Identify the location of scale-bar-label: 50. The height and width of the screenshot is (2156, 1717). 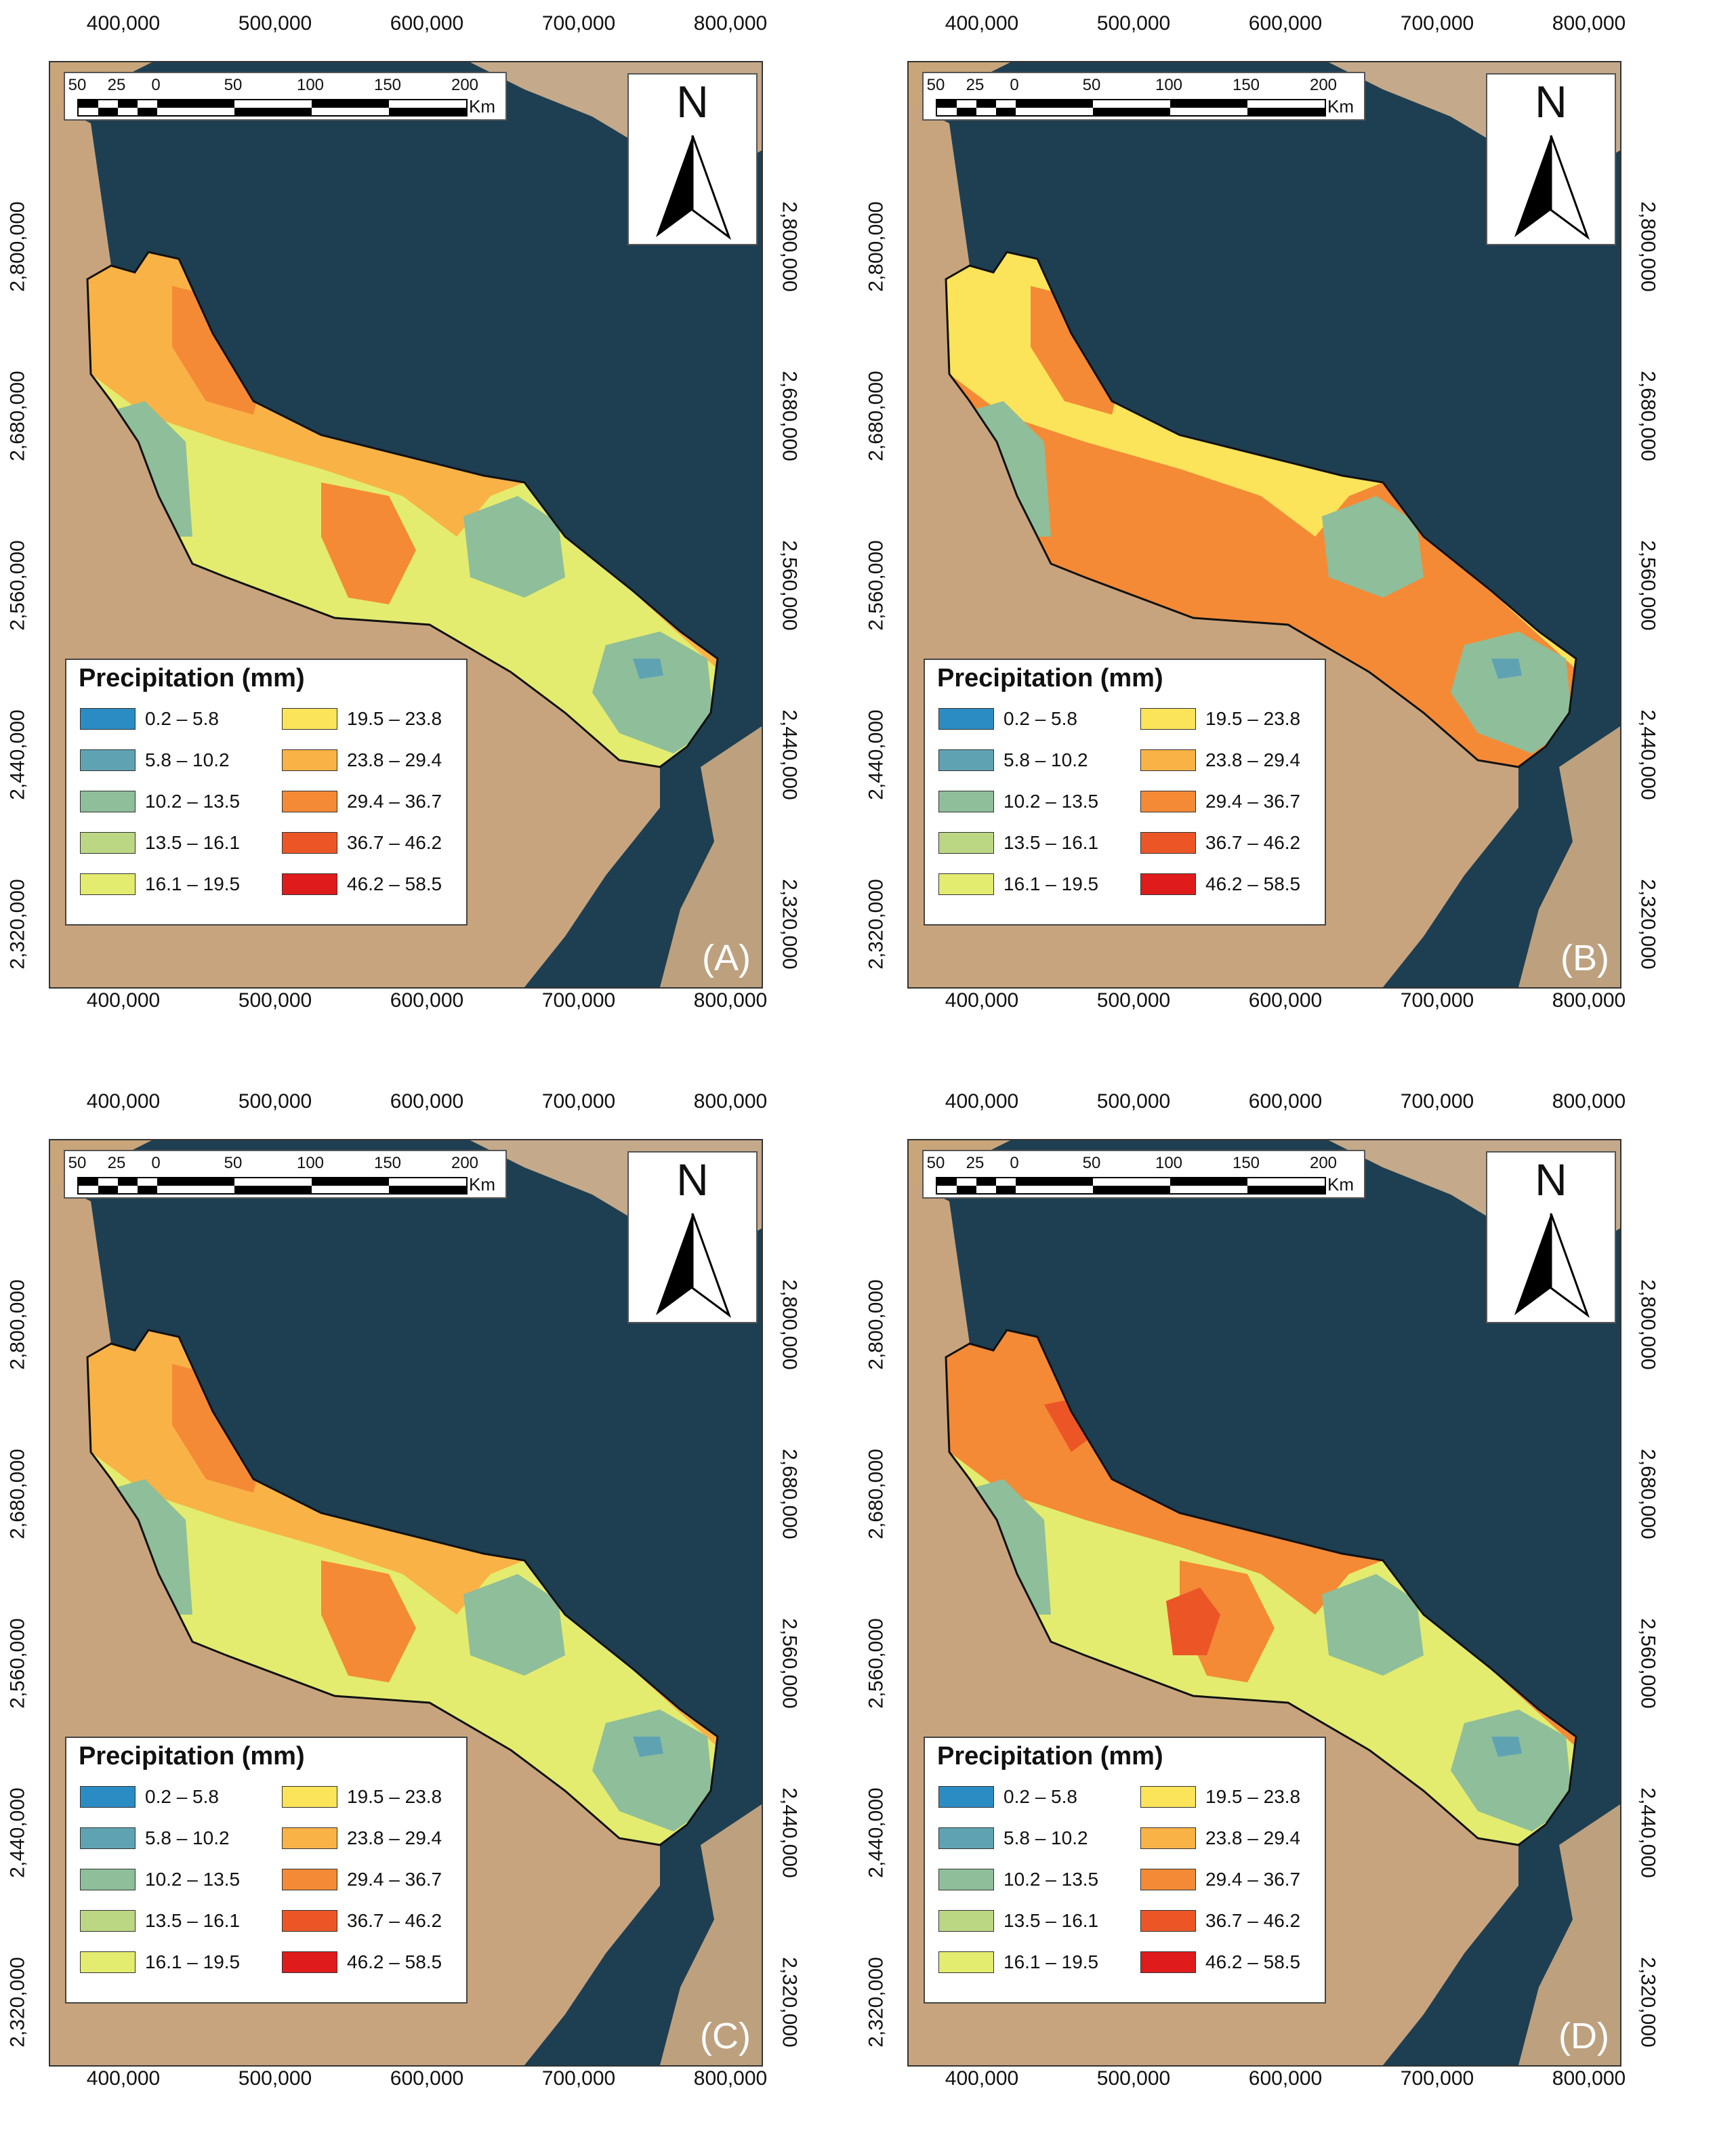
(233, 1163).